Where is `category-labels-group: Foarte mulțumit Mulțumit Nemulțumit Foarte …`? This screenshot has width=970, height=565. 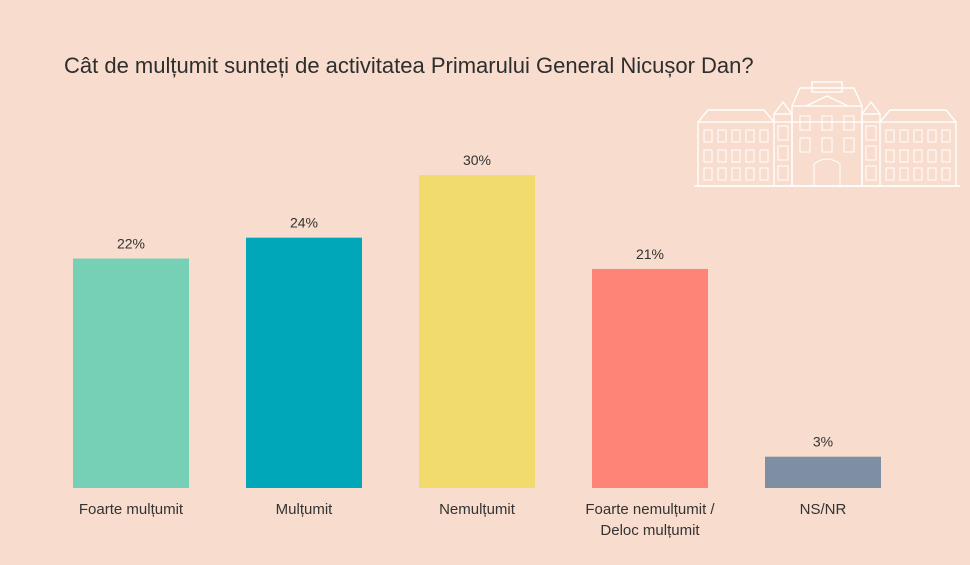 category-labels-group: Foarte mulțumit Mulțumit Nemulțumit Foarte … is located at coordinates (463, 520).